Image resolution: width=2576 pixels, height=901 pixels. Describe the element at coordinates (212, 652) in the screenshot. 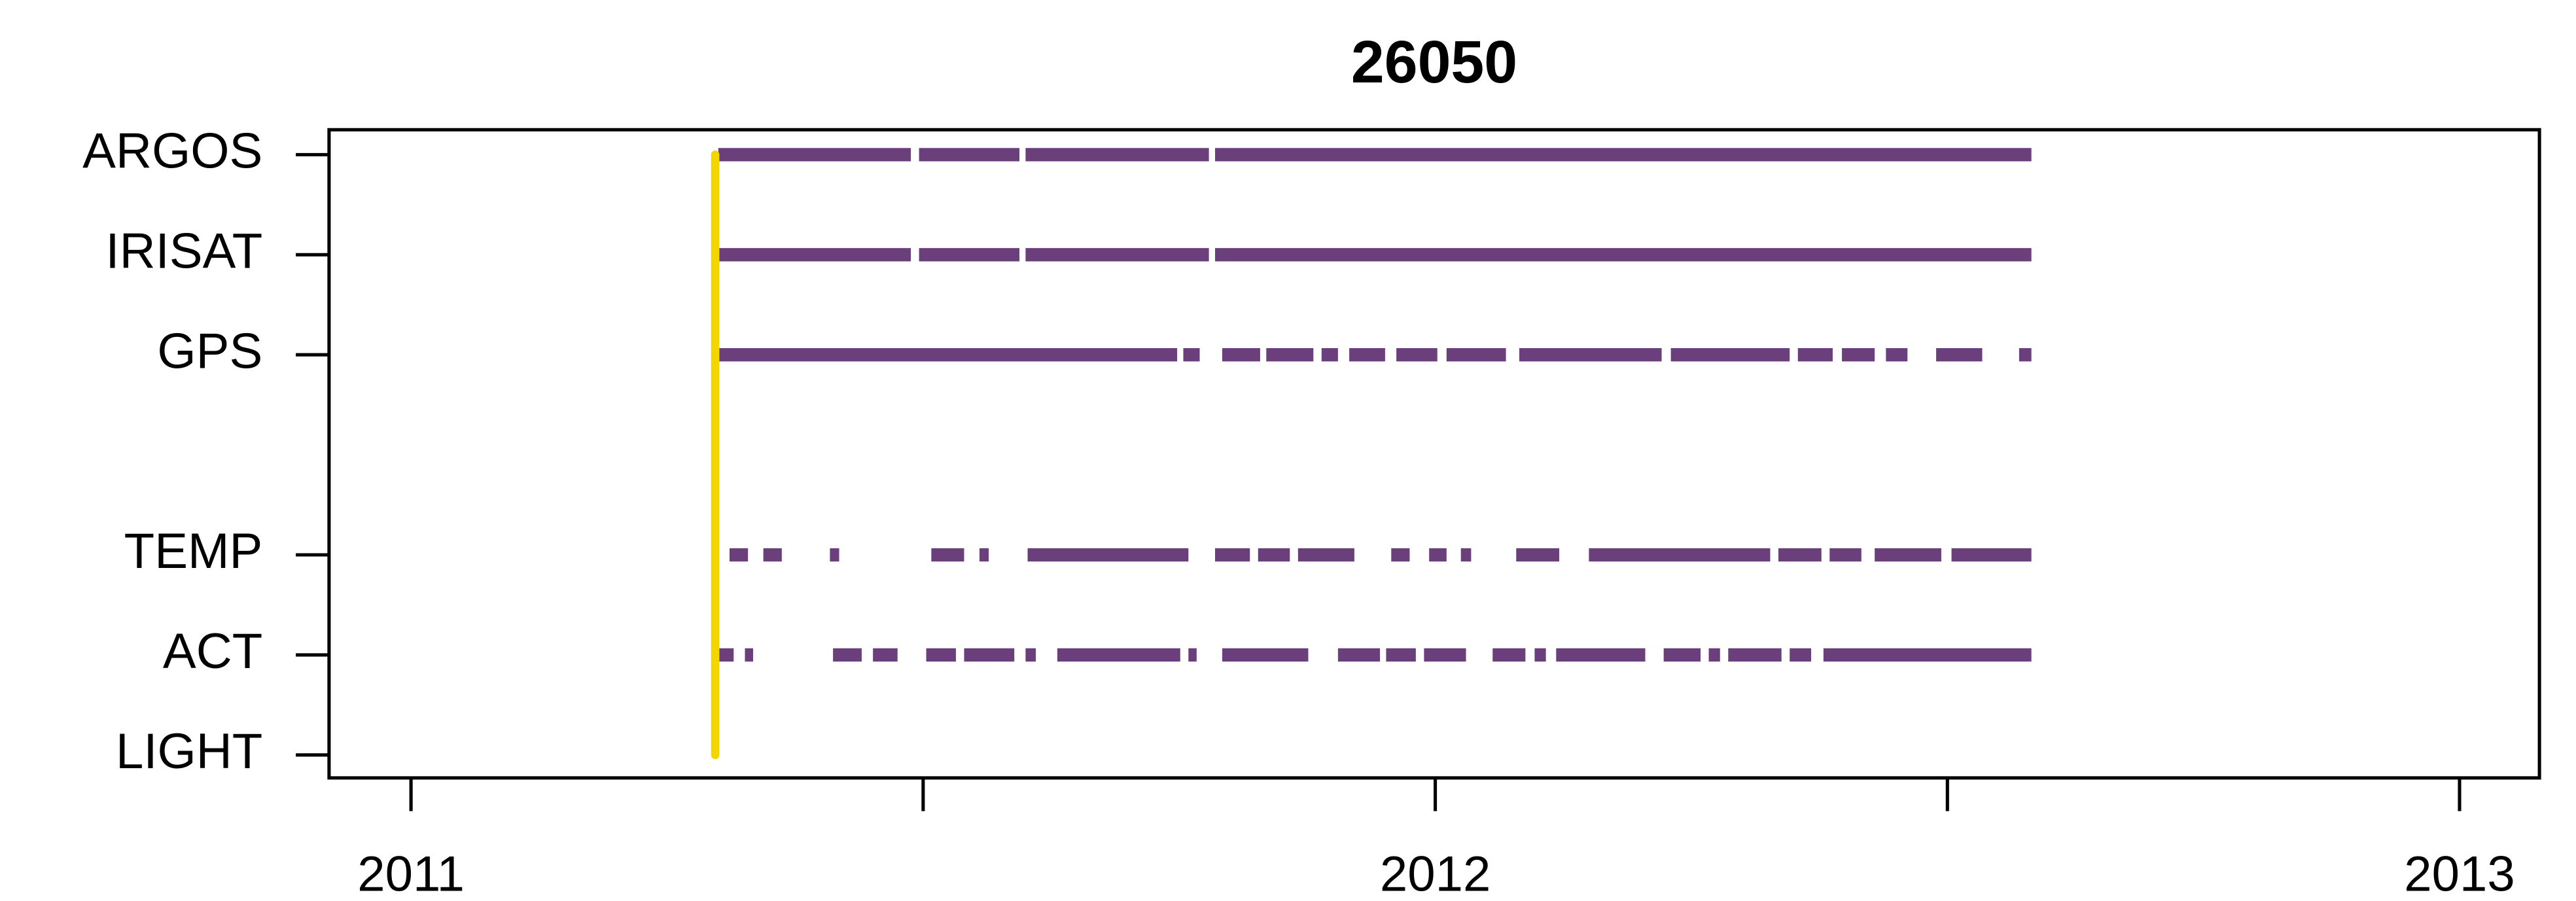

I see `y-tick-label: ACT` at that location.